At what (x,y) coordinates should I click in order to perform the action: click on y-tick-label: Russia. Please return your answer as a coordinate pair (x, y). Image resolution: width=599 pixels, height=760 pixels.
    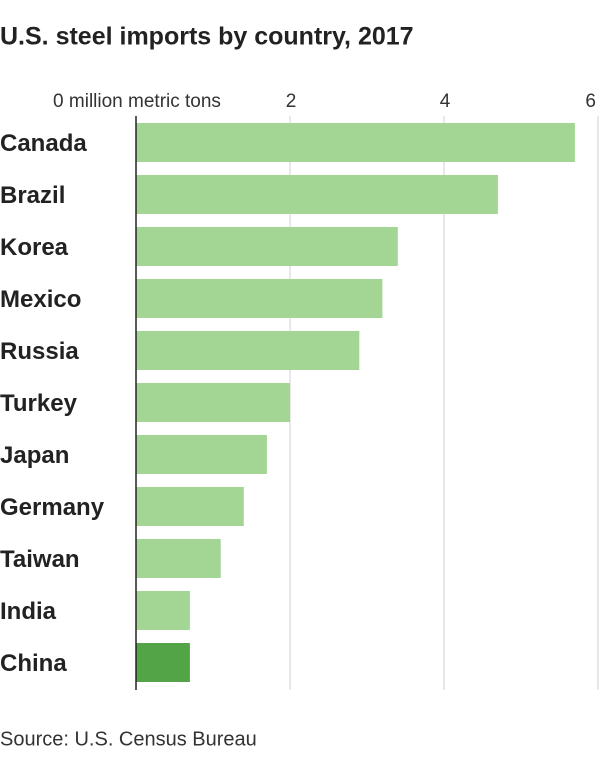
    Looking at the image, I should click on (39, 351).